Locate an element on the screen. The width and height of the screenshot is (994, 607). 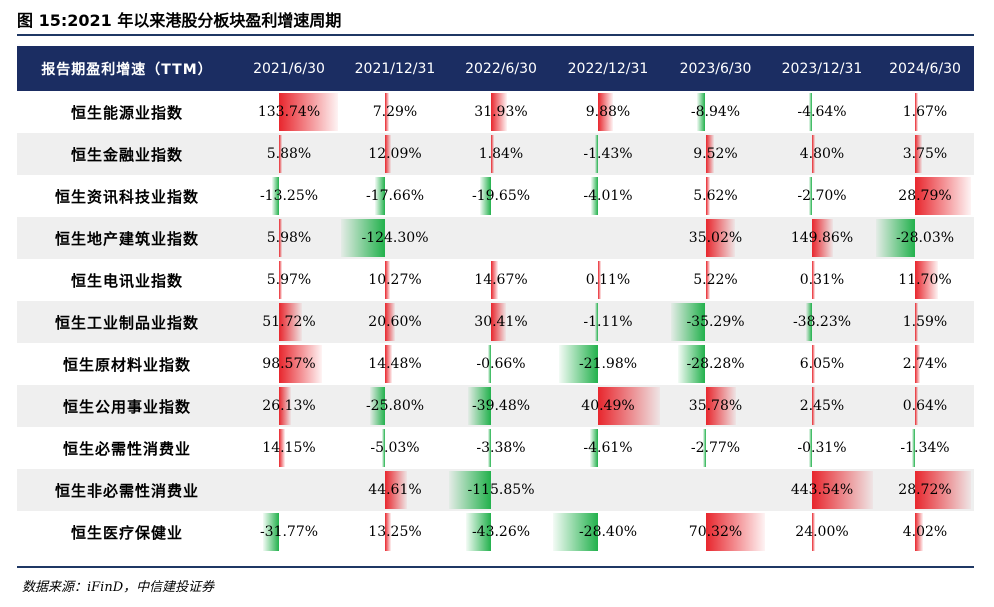
header-period: 2021/12/31 is located at coordinates (395, 68).